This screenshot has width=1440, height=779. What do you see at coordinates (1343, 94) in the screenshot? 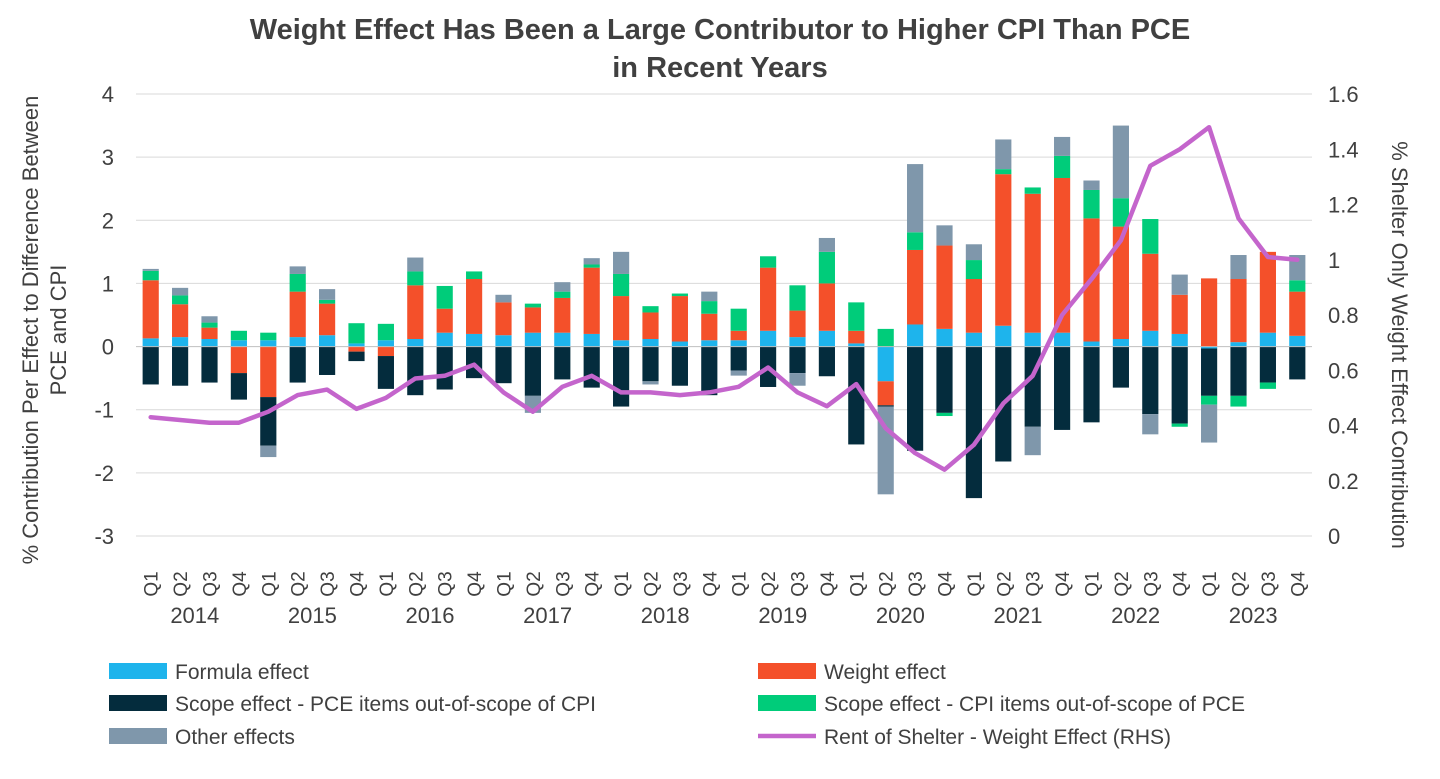
I see `right-tick-label: 1.6` at bounding box center [1343, 94].